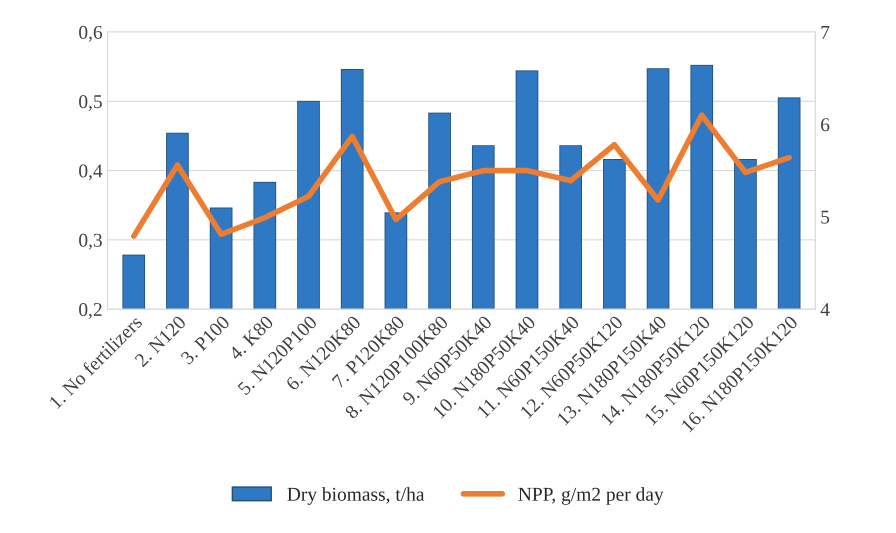 Image resolution: width=896 pixels, height=533 pixels. What do you see at coordinates (90, 34) in the screenshot?
I see `y-tick-label: 0,6` at bounding box center [90, 34].